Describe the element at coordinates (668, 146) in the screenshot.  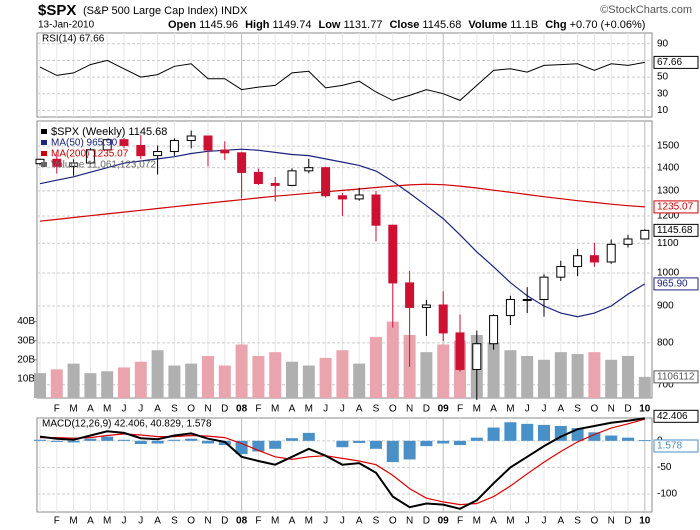
I see `y-tick-label: 1500` at that location.